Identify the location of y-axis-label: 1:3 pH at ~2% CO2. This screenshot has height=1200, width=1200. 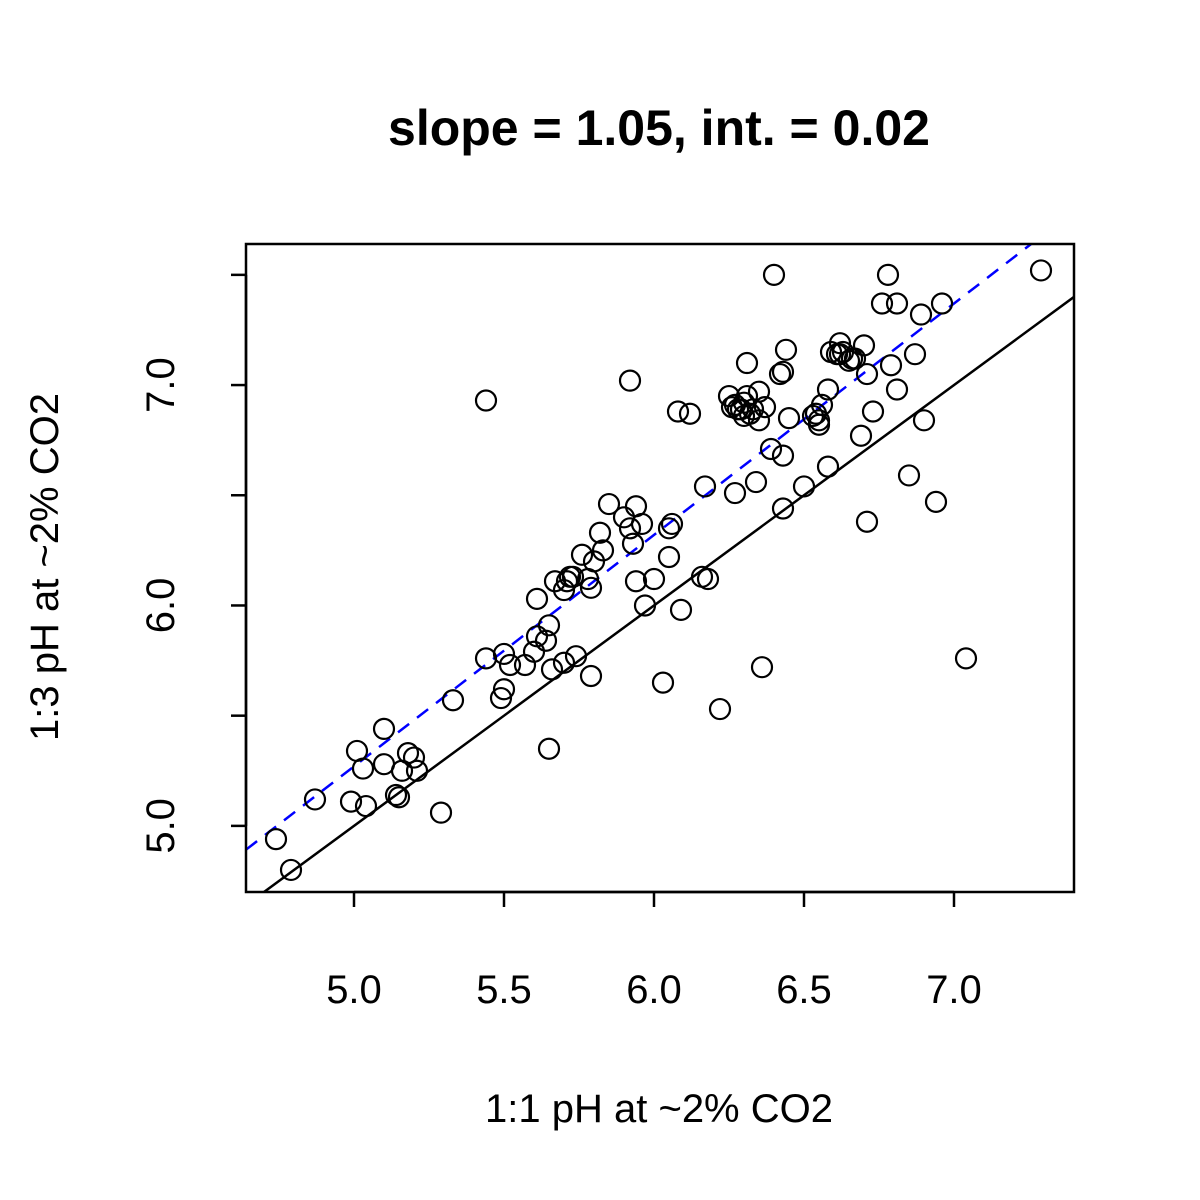
(45, 567).